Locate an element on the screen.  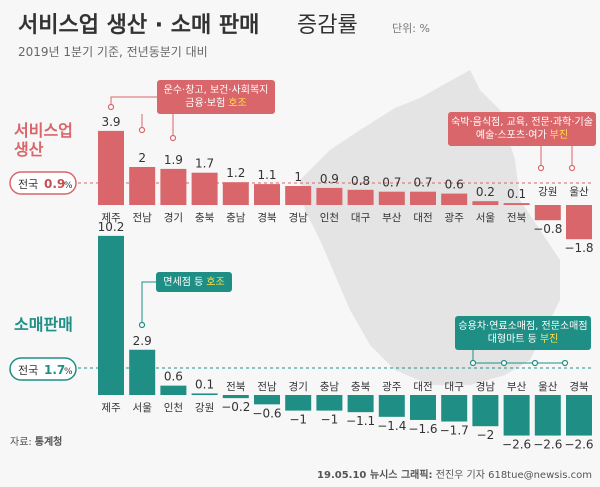
service-section-title-line2: 생산 is located at coordinates (29, 149).